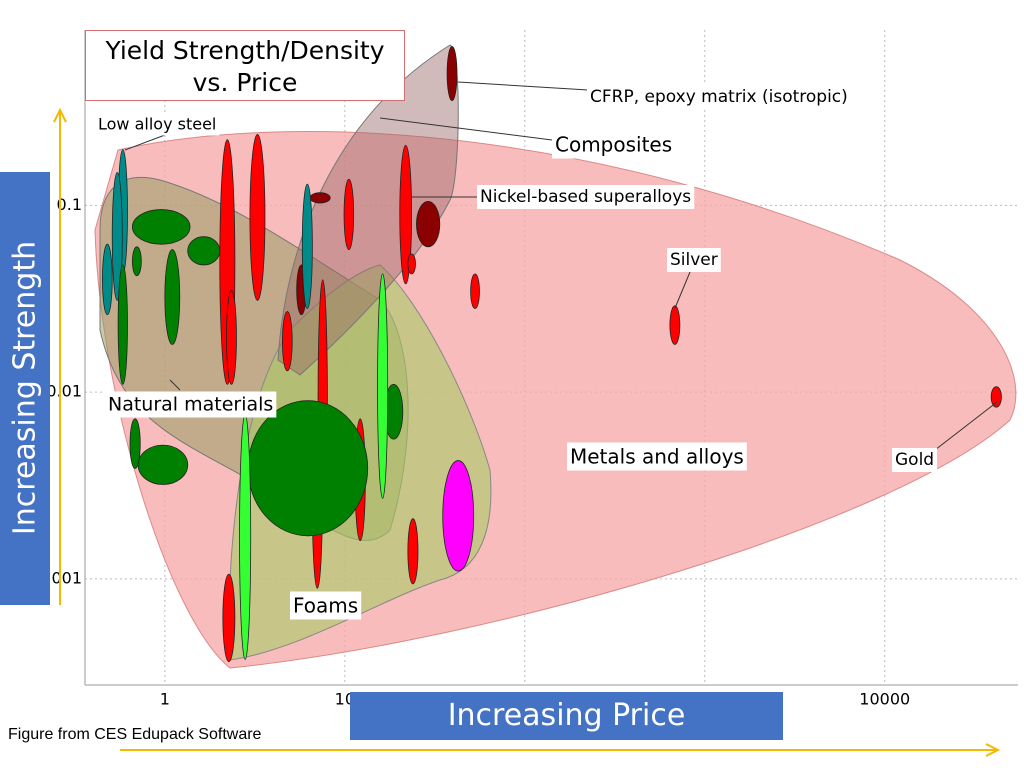  I want to click on annotation: CFRP, epoxy matrix (isotropic), so click(719, 97).